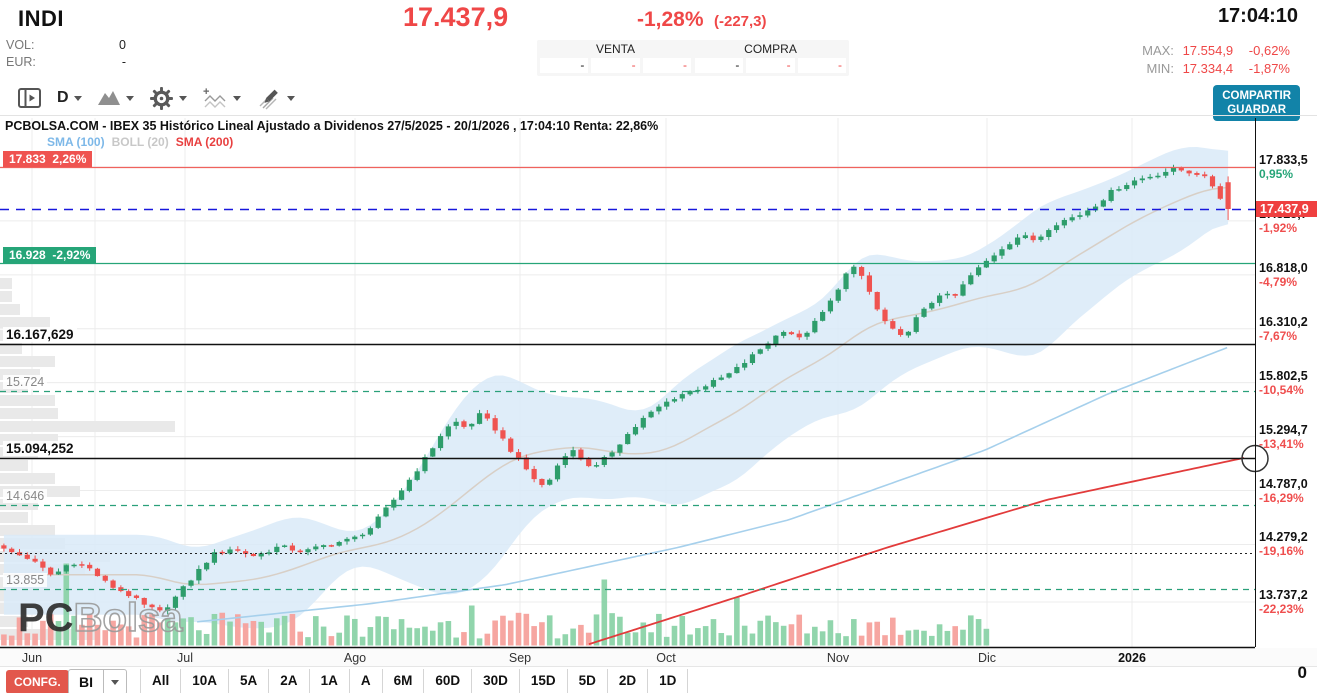  Describe the element at coordinates (987, 658) in the screenshot. I see `time-axis-label: Dic` at that location.